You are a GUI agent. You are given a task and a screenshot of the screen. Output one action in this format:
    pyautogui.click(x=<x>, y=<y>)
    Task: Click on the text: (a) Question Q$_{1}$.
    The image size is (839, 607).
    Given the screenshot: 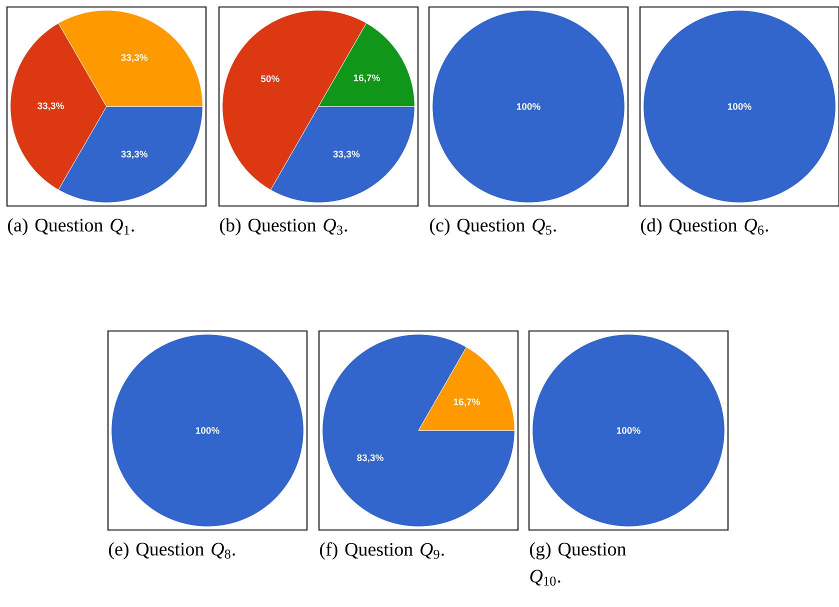 What is the action you would take?
    pyautogui.click(x=71, y=227)
    